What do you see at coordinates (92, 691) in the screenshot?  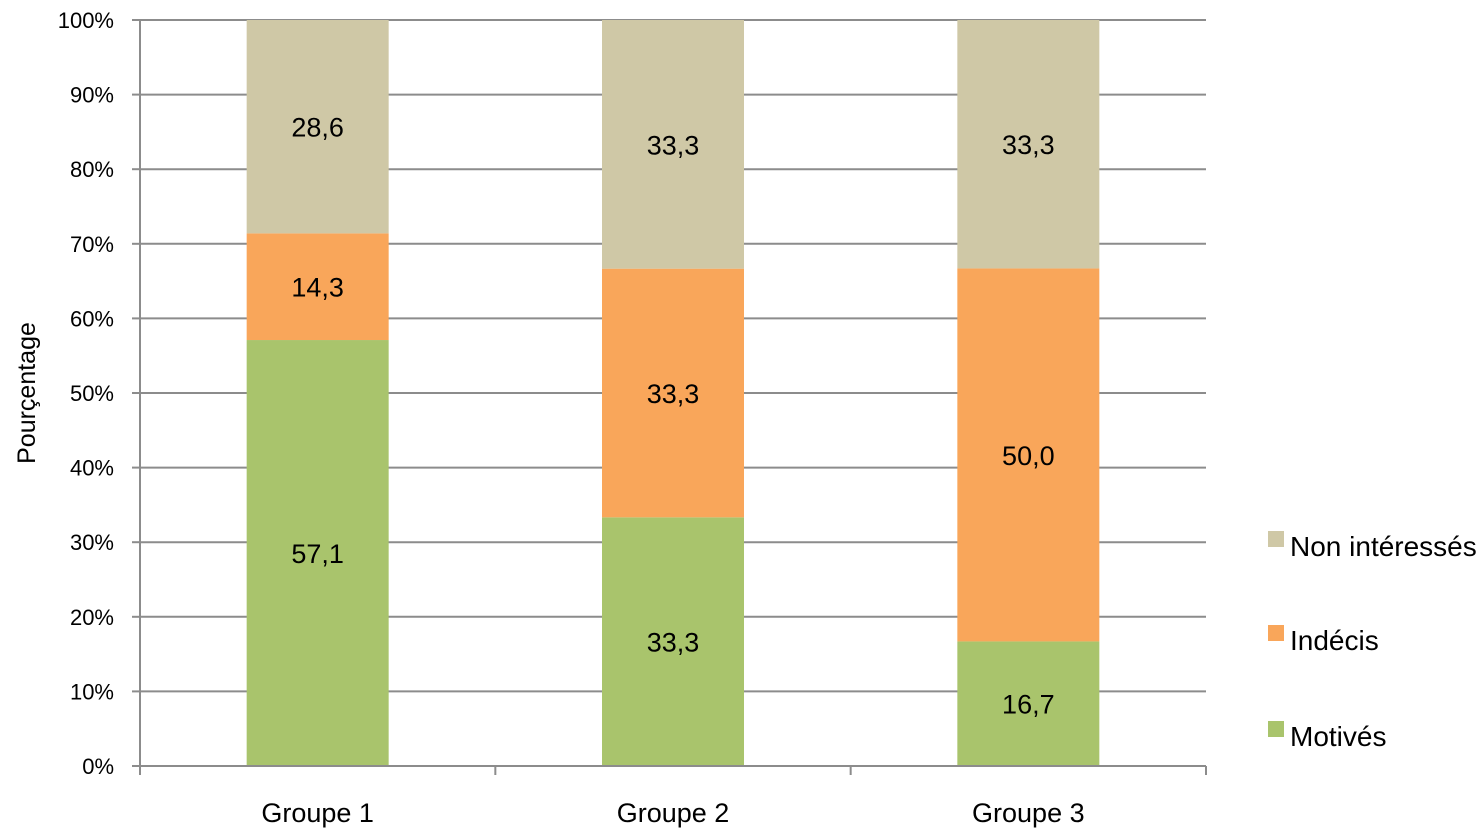 I see `y-tick-label: 10%` at bounding box center [92, 691].